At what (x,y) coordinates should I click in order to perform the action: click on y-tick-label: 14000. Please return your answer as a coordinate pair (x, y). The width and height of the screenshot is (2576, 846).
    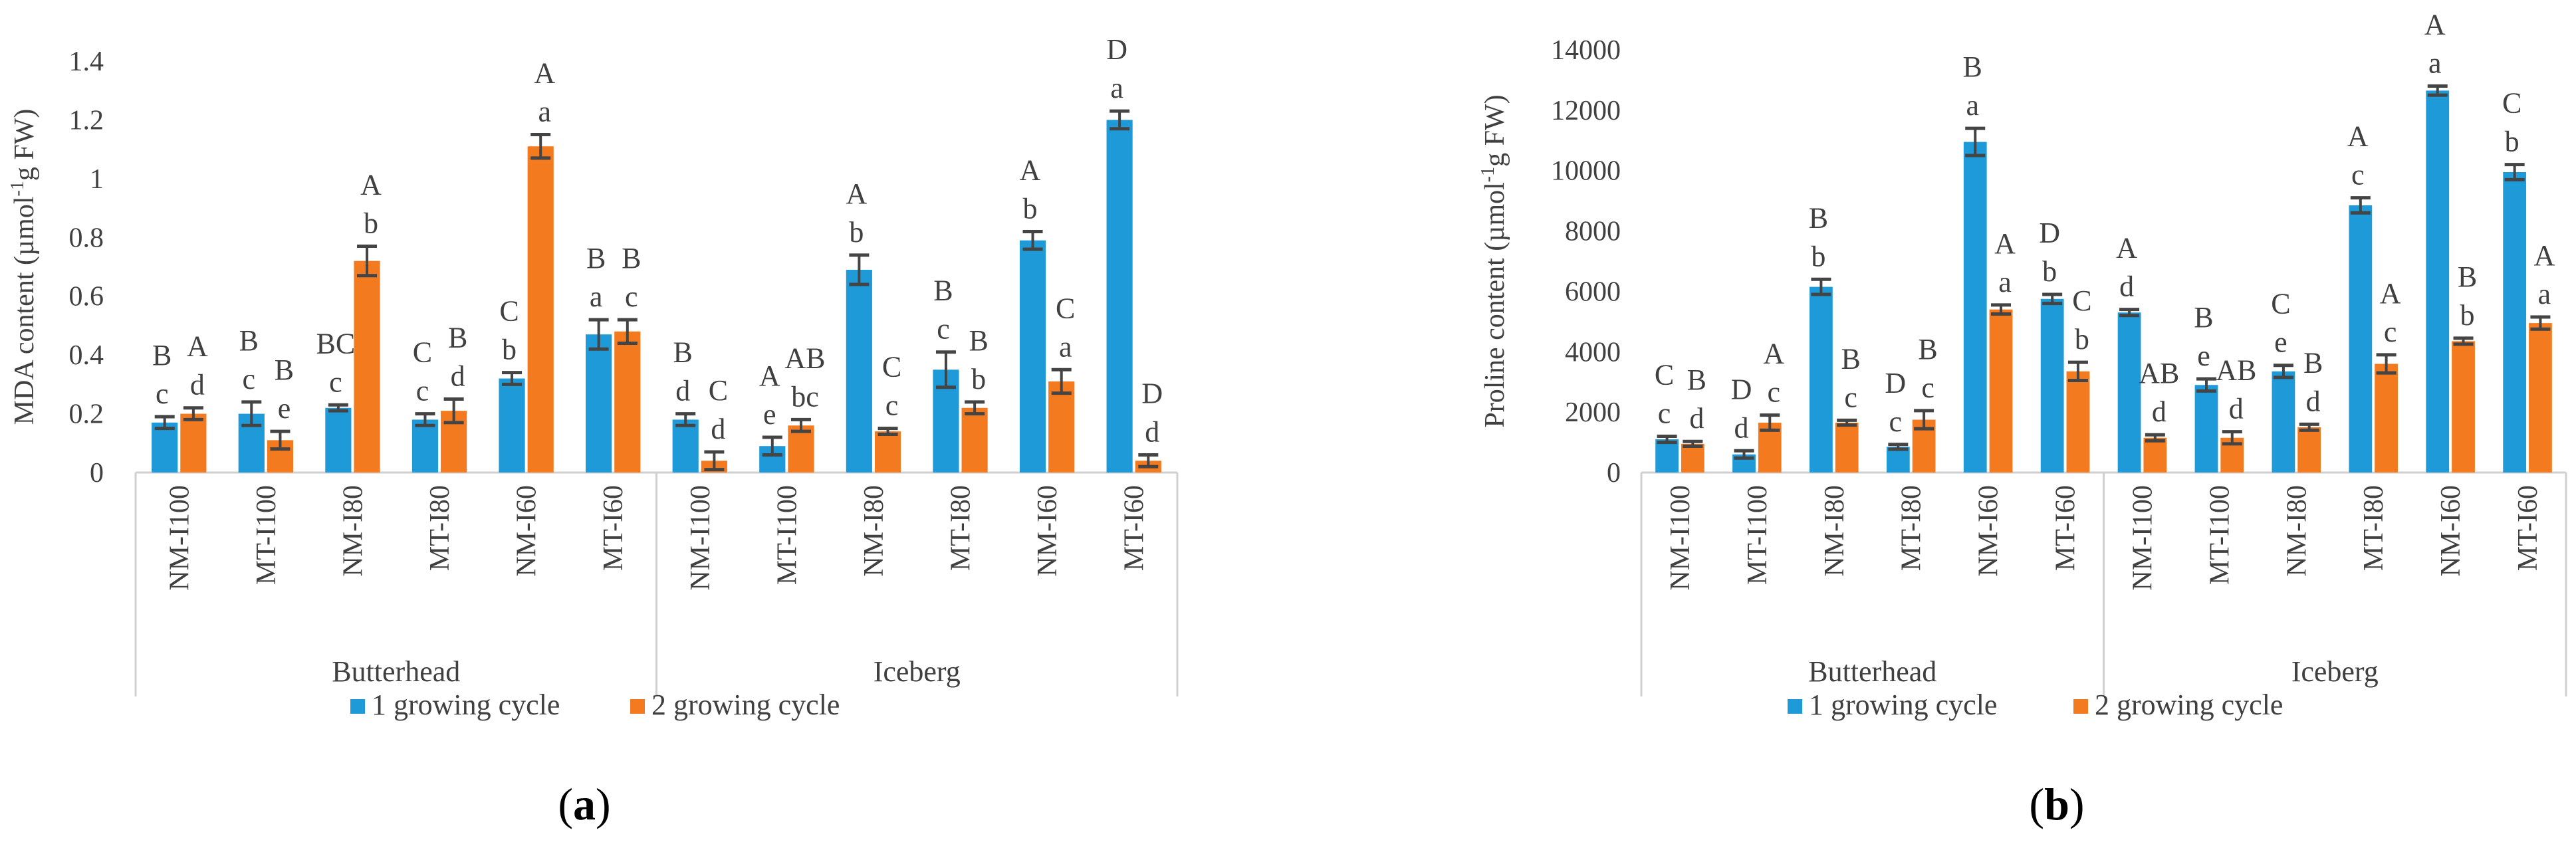
    Looking at the image, I should click on (1586, 51).